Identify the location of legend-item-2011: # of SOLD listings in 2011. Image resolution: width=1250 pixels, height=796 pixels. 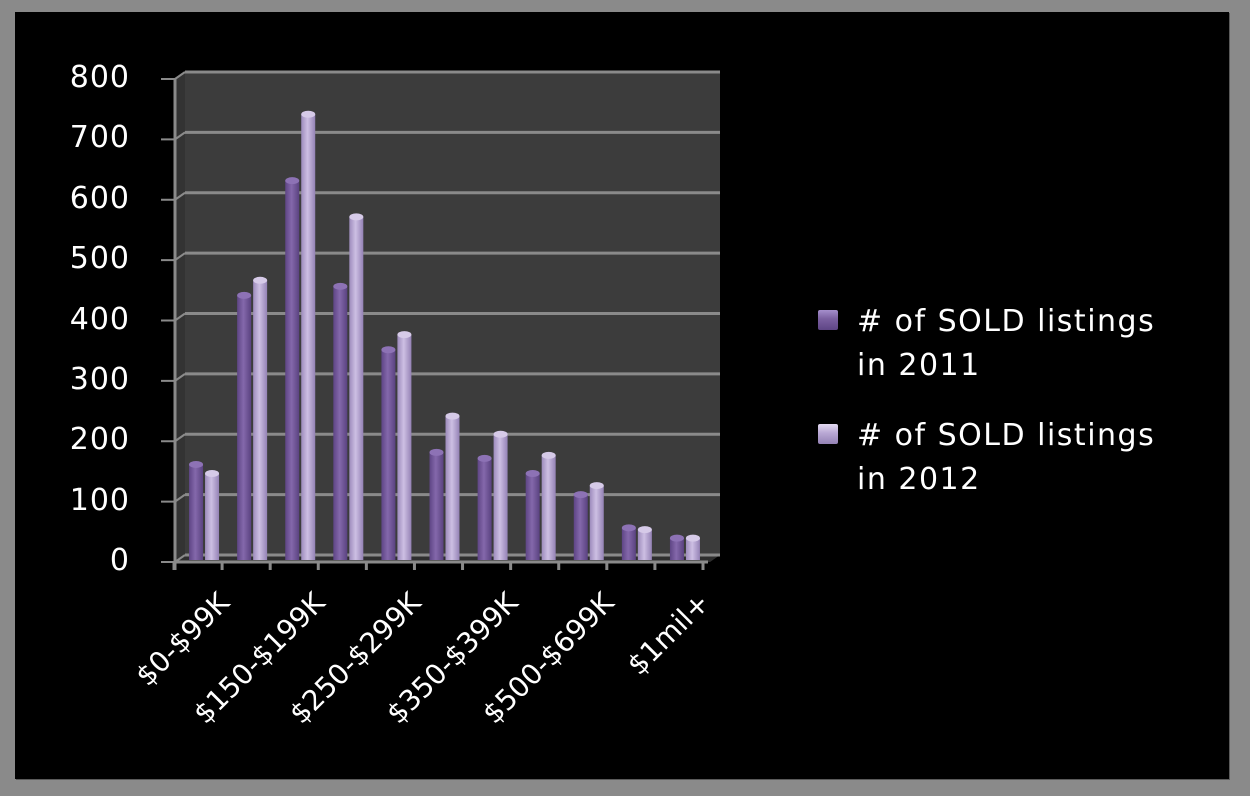
(1015, 344).